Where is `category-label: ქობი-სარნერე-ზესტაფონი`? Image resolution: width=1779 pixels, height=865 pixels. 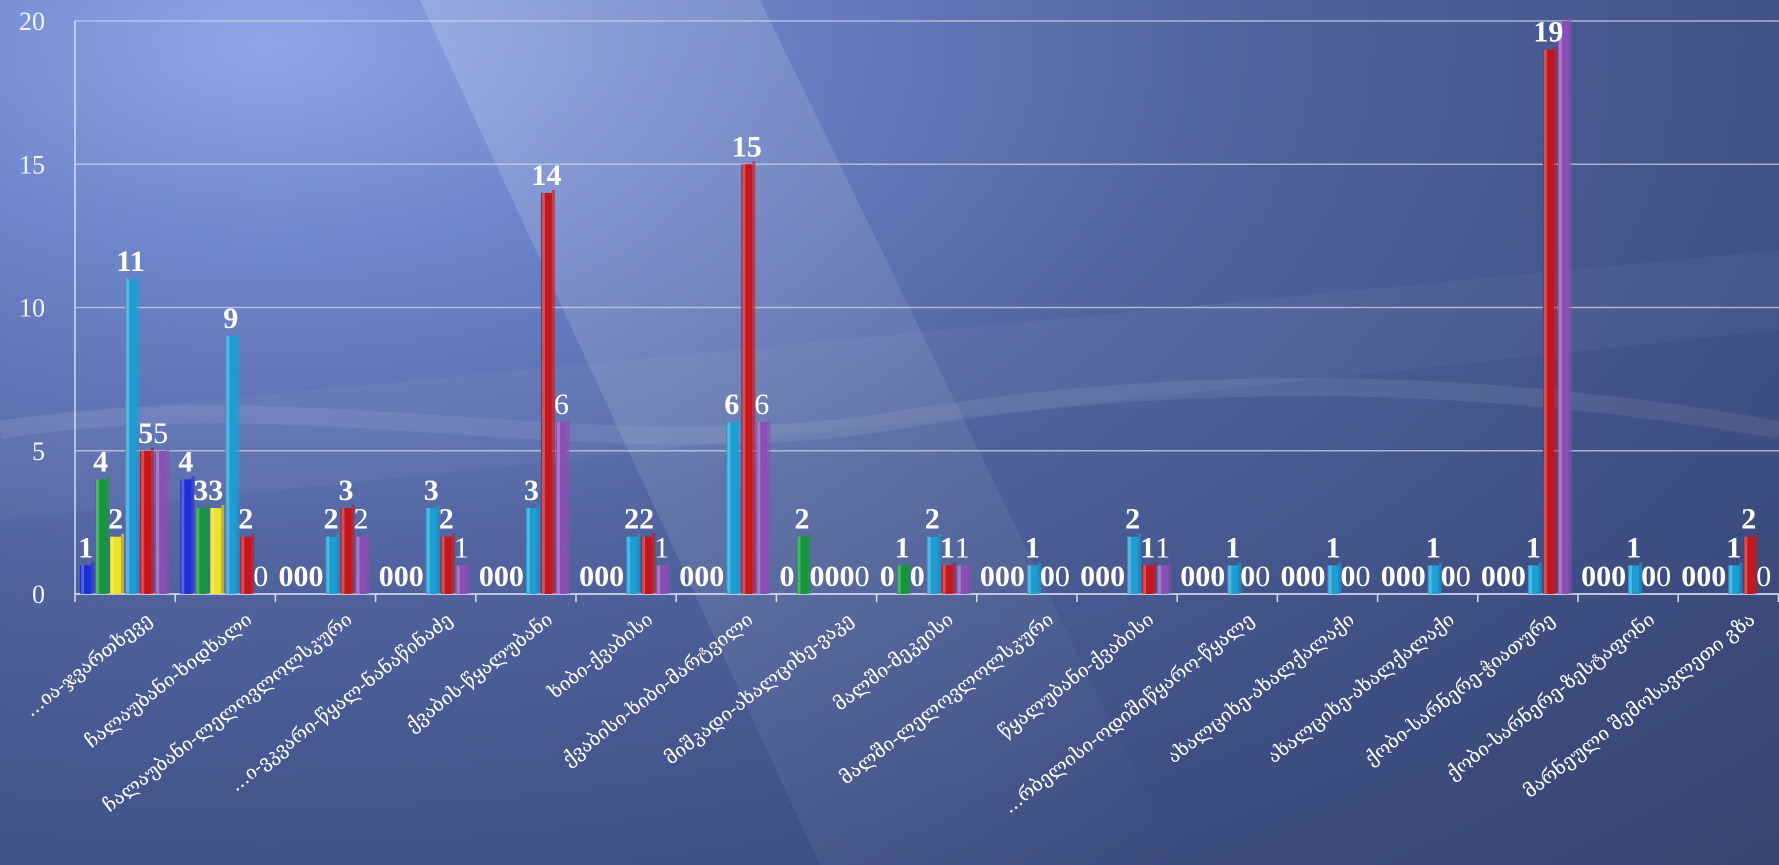 category-label: ქობი-სარნერე-ზესტაფონი is located at coordinates (1550, 697).